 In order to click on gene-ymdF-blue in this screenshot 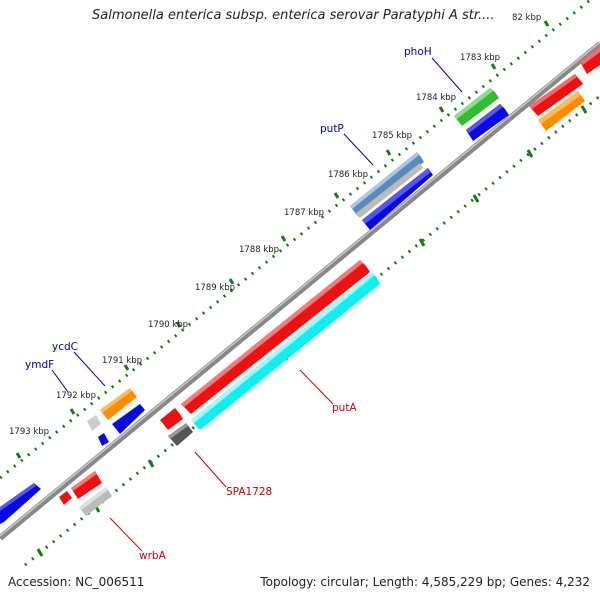, I will do `click(103, 439)`.